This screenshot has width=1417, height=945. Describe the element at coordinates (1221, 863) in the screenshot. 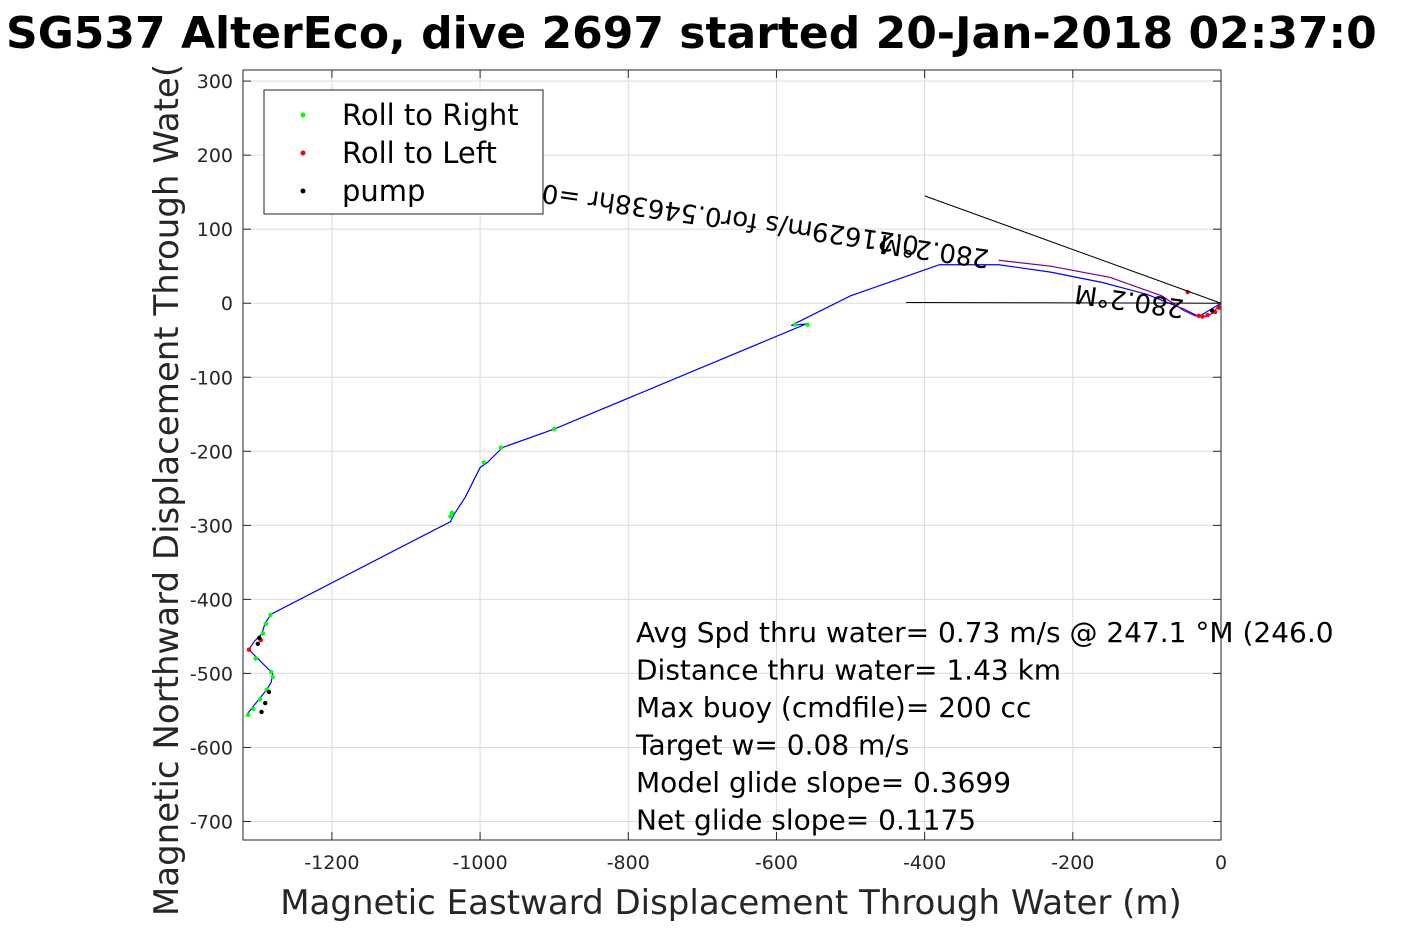

I see `x-tick-label: 0` at that location.